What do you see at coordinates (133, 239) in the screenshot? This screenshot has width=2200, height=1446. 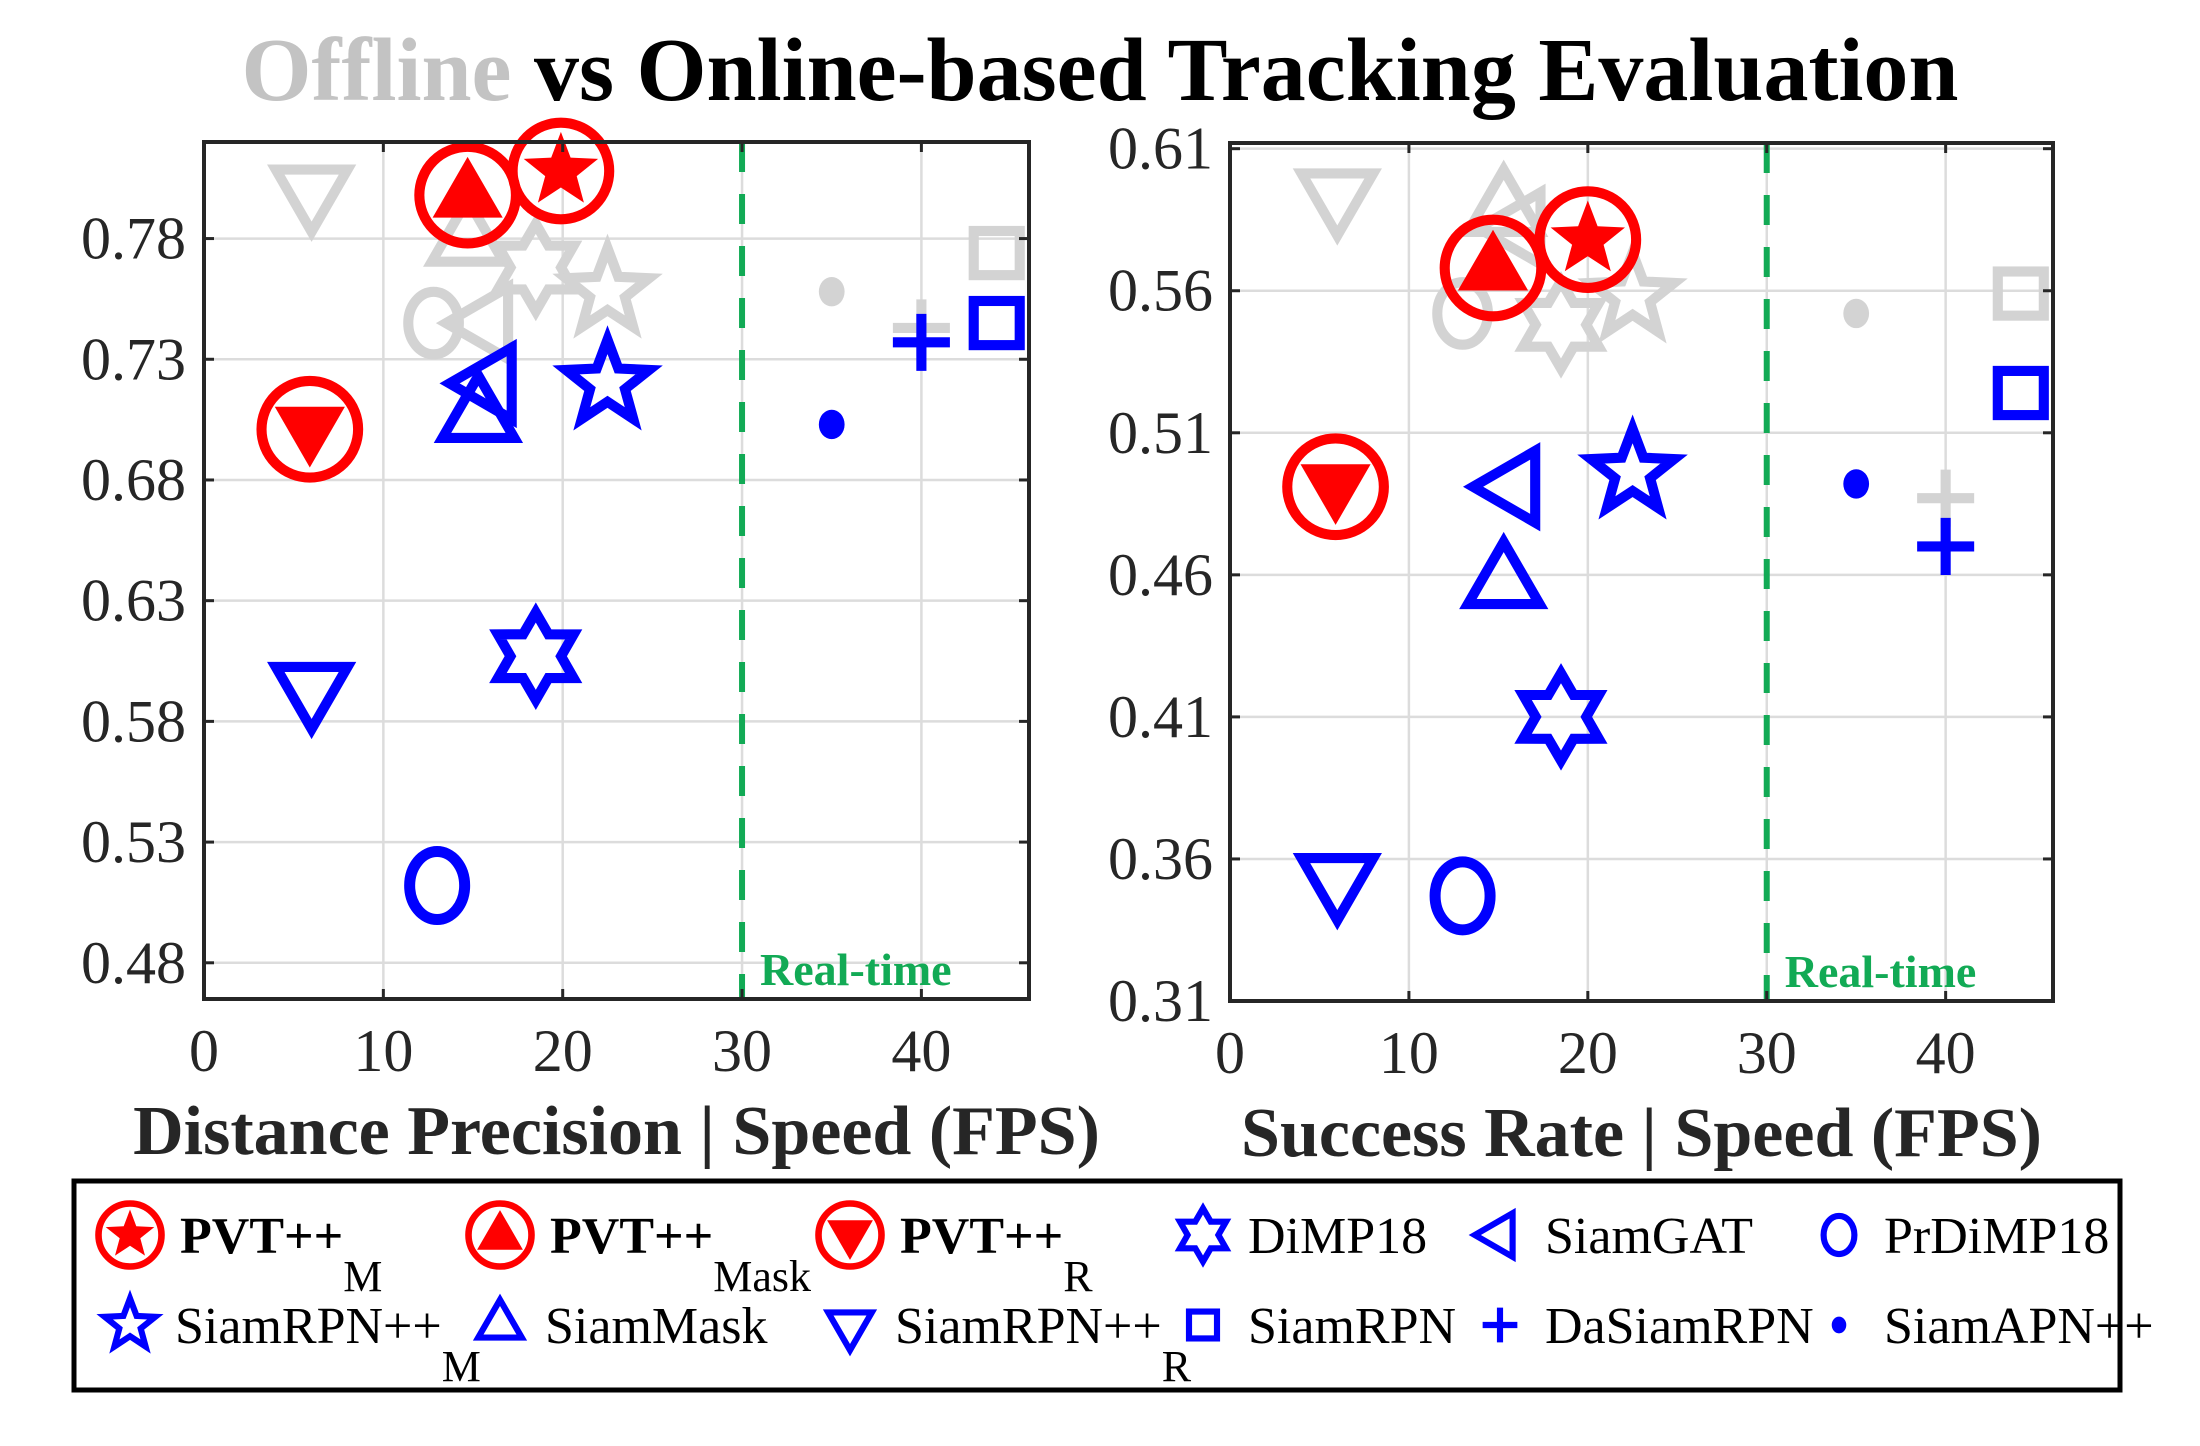 I see `y-tick-label: 0.78` at bounding box center [133, 239].